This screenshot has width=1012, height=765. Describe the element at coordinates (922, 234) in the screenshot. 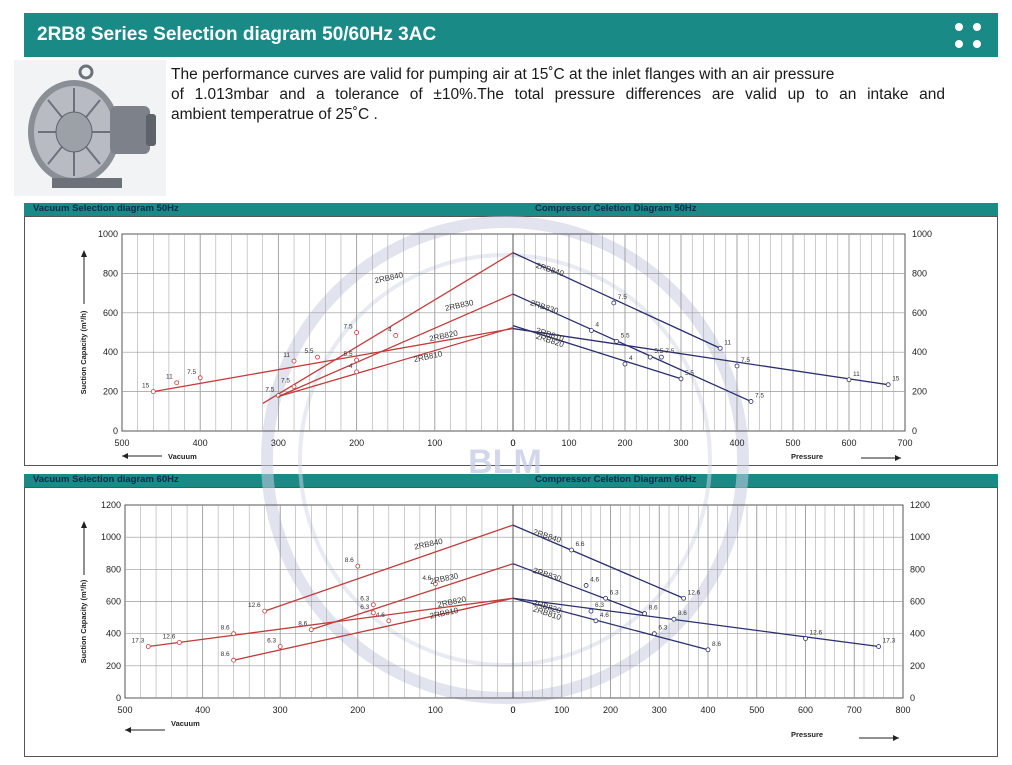

I see `y-tick-label-right: 1000` at that location.